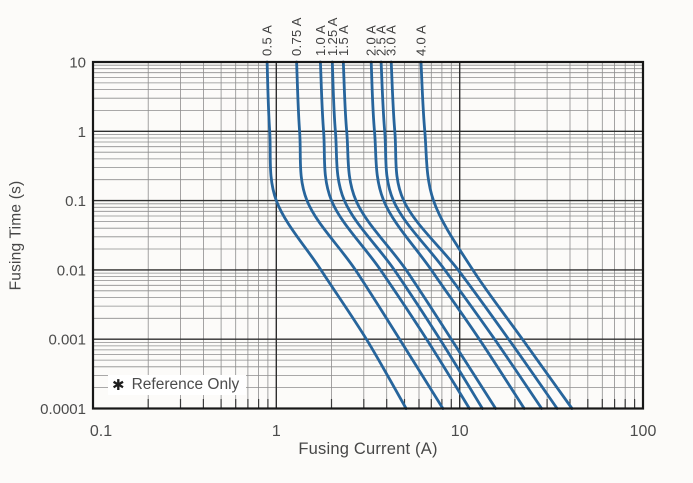 This screenshot has height=483, width=693. I want to click on x-tick-label: 0.1, so click(101, 431).